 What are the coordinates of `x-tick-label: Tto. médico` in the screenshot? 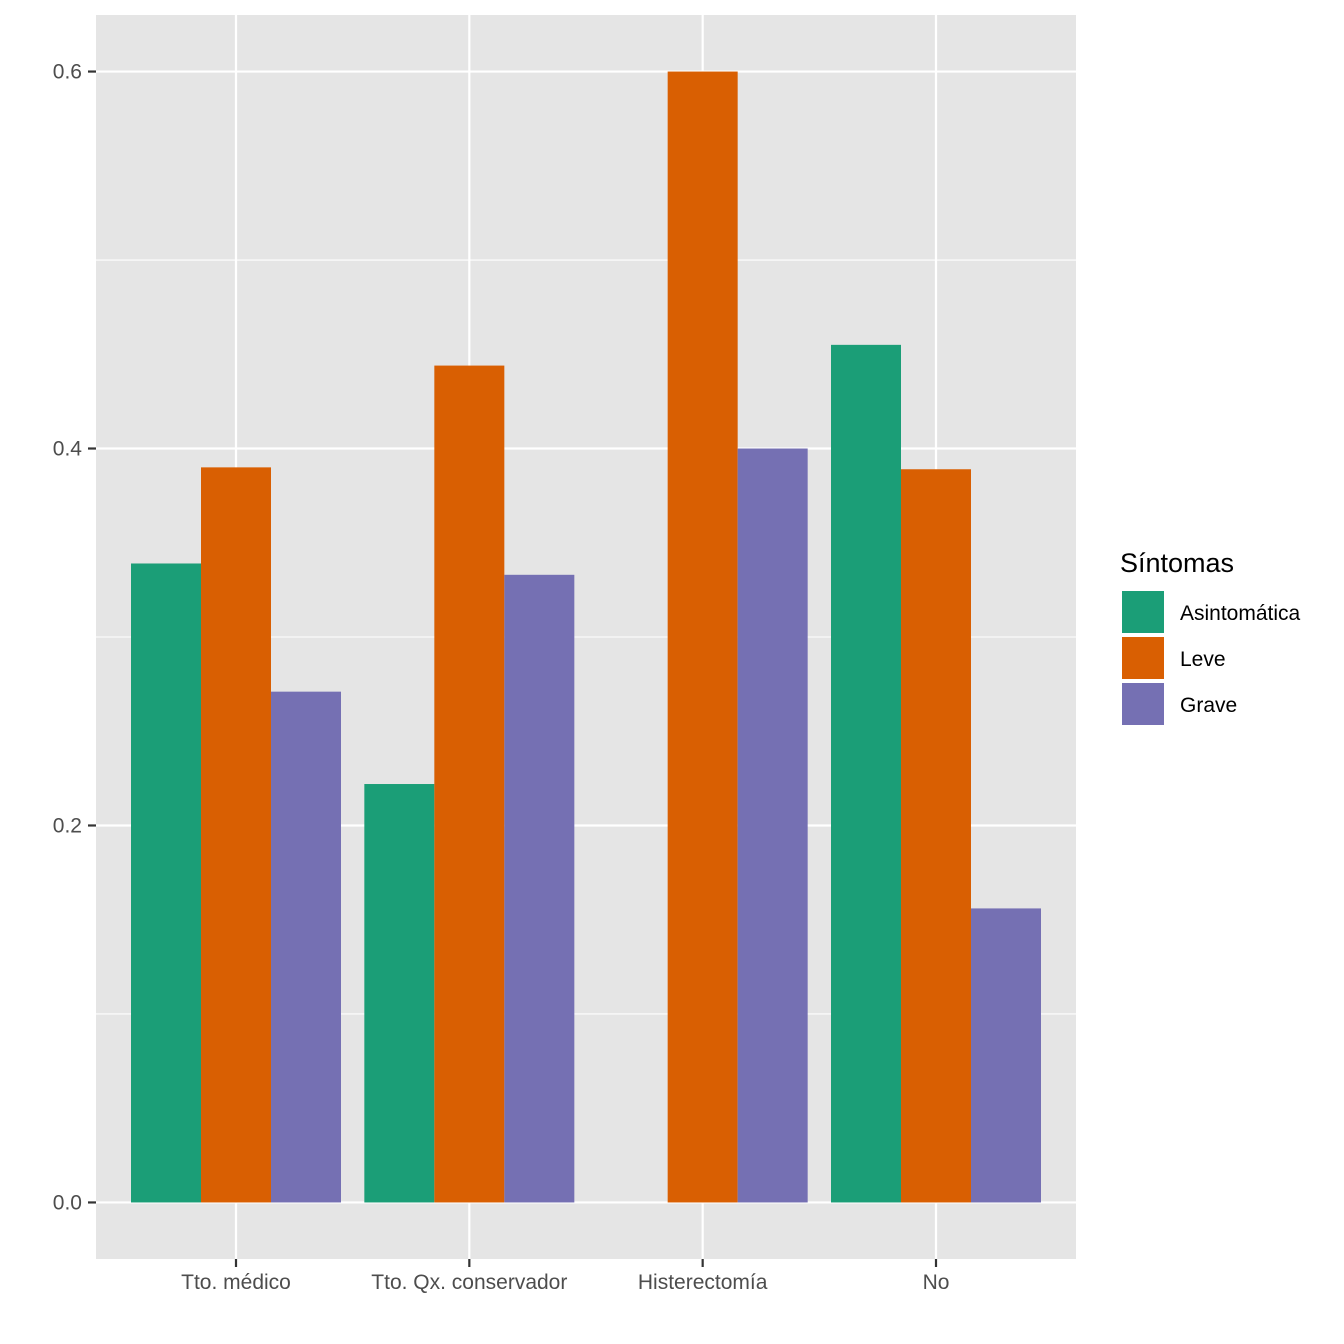 It's located at (236, 1282).